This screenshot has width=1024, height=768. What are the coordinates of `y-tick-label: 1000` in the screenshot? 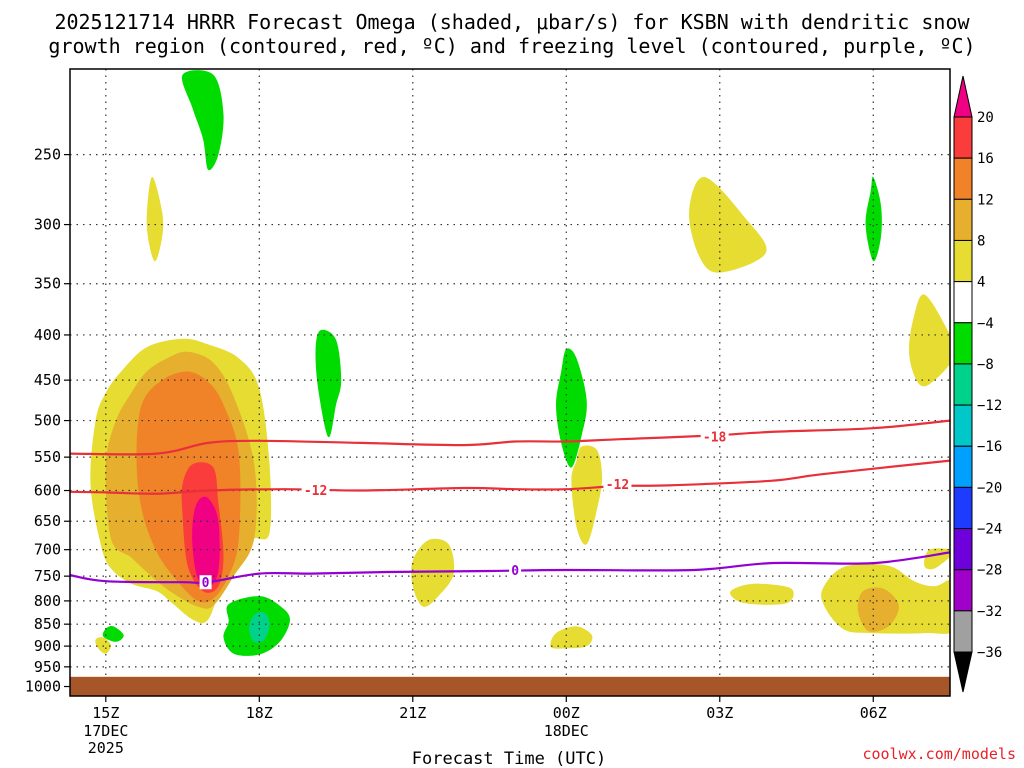 It's located at (43, 687).